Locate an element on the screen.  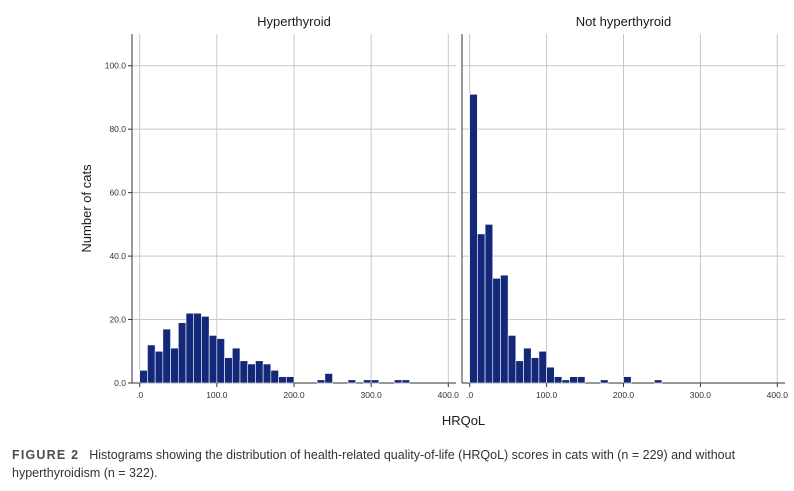
y-tick-label: 60.0 is located at coordinates (117, 193).